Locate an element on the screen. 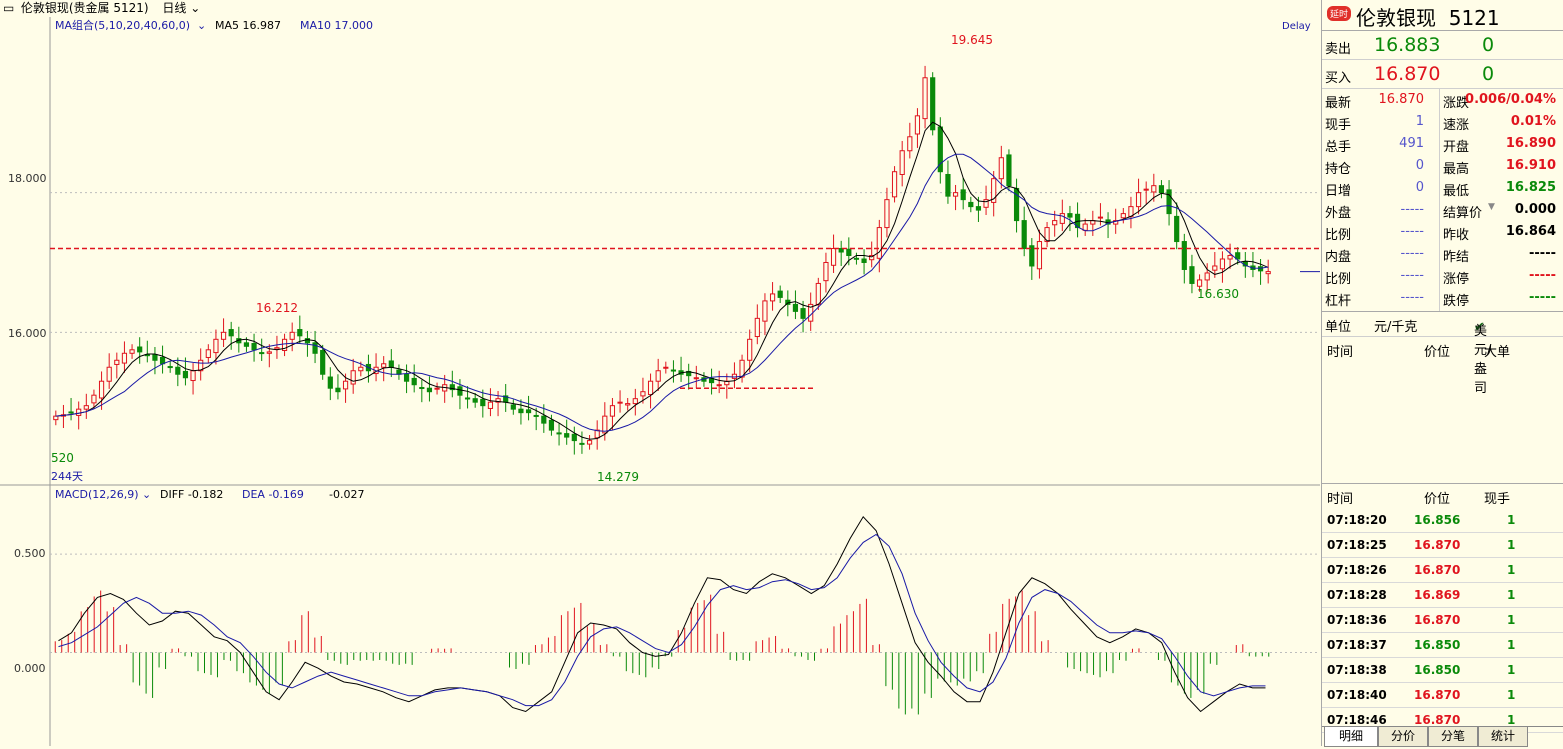 Image resolution: width=1563 pixels, height=749 pixels. quote-header: 延时 伦敦银现 5121 is located at coordinates (1442, 15).